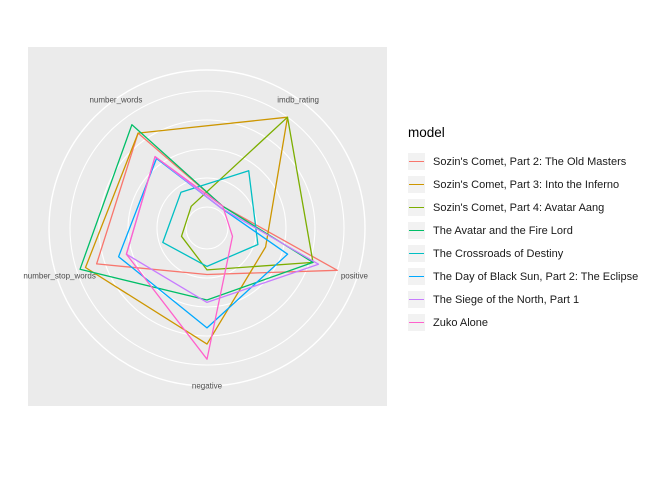  What do you see at coordinates (59, 276) in the screenshot?
I see `axis-label: number_stop_words` at bounding box center [59, 276].